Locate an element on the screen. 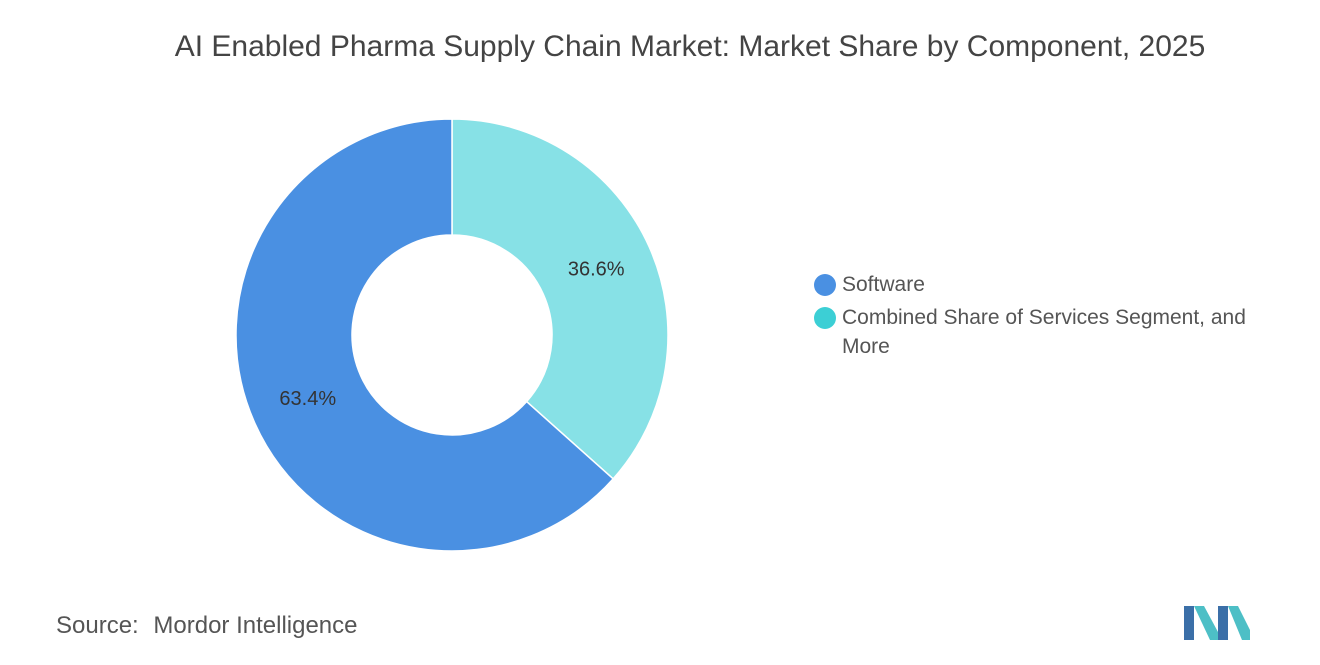  slice-services is located at coordinates (560, 299).